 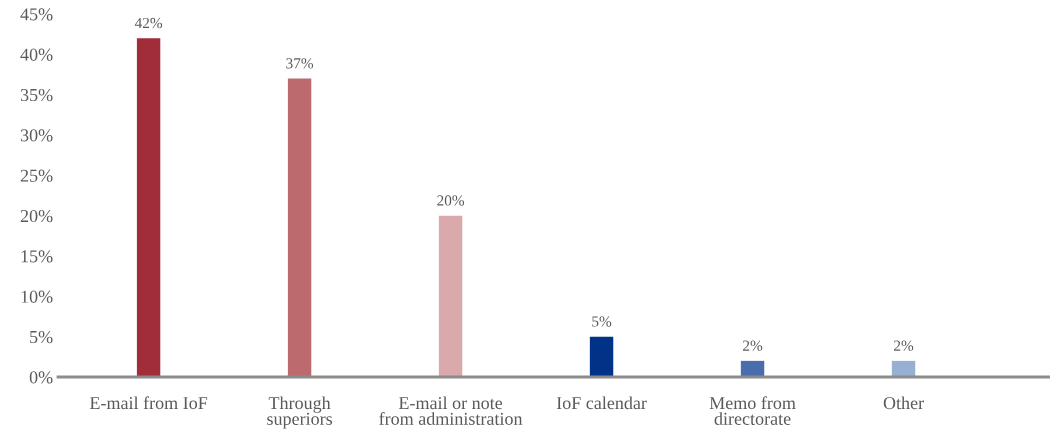 I want to click on y-tick-label: 25%, so click(x=36, y=175).